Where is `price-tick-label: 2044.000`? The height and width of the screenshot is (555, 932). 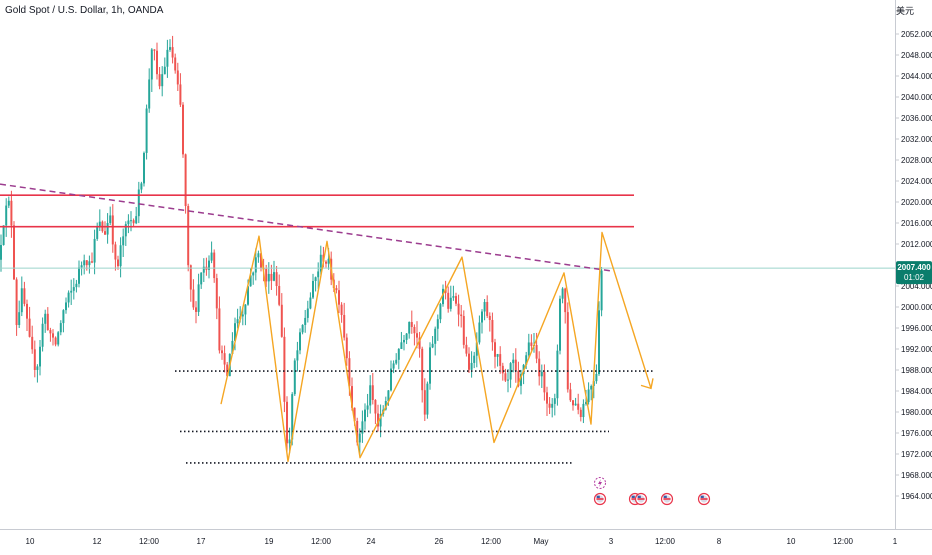
price-tick-label: 2044.000 is located at coordinates (916, 76).